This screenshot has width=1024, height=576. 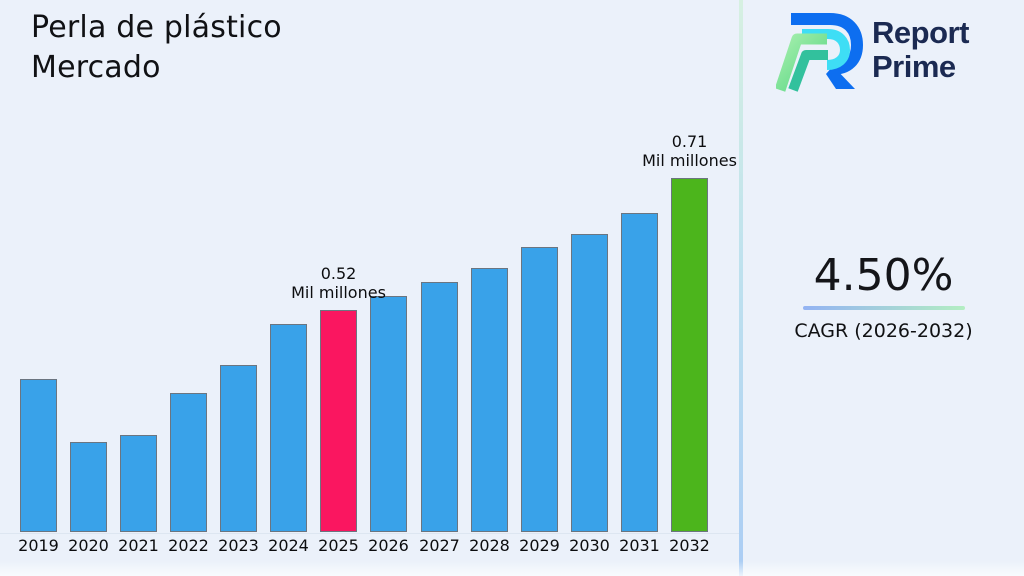 What do you see at coordinates (38, 545) in the screenshot?
I see `x-tick-2019: 2019` at bounding box center [38, 545].